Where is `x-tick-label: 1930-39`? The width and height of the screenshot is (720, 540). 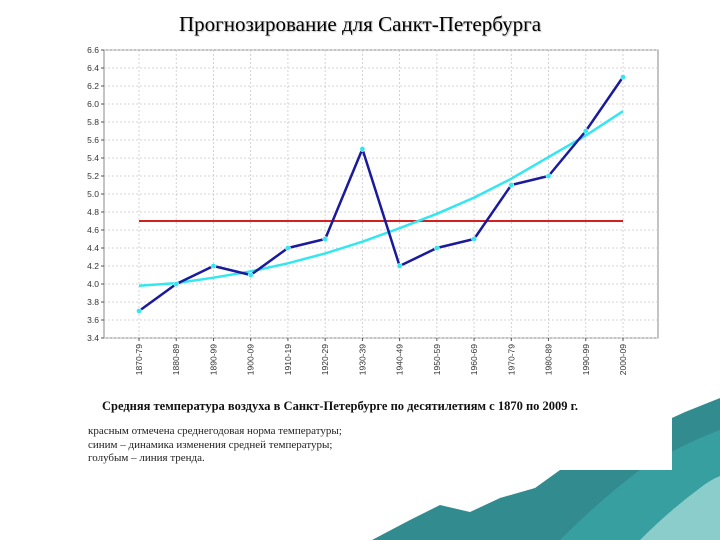 x-tick-label: 1930-39 is located at coordinates (362, 359).